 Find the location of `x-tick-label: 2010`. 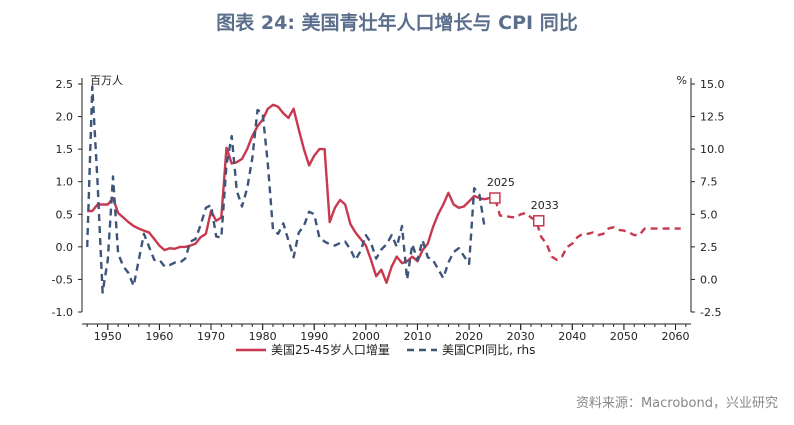

x-tick-label: 2010 is located at coordinates (417, 336).